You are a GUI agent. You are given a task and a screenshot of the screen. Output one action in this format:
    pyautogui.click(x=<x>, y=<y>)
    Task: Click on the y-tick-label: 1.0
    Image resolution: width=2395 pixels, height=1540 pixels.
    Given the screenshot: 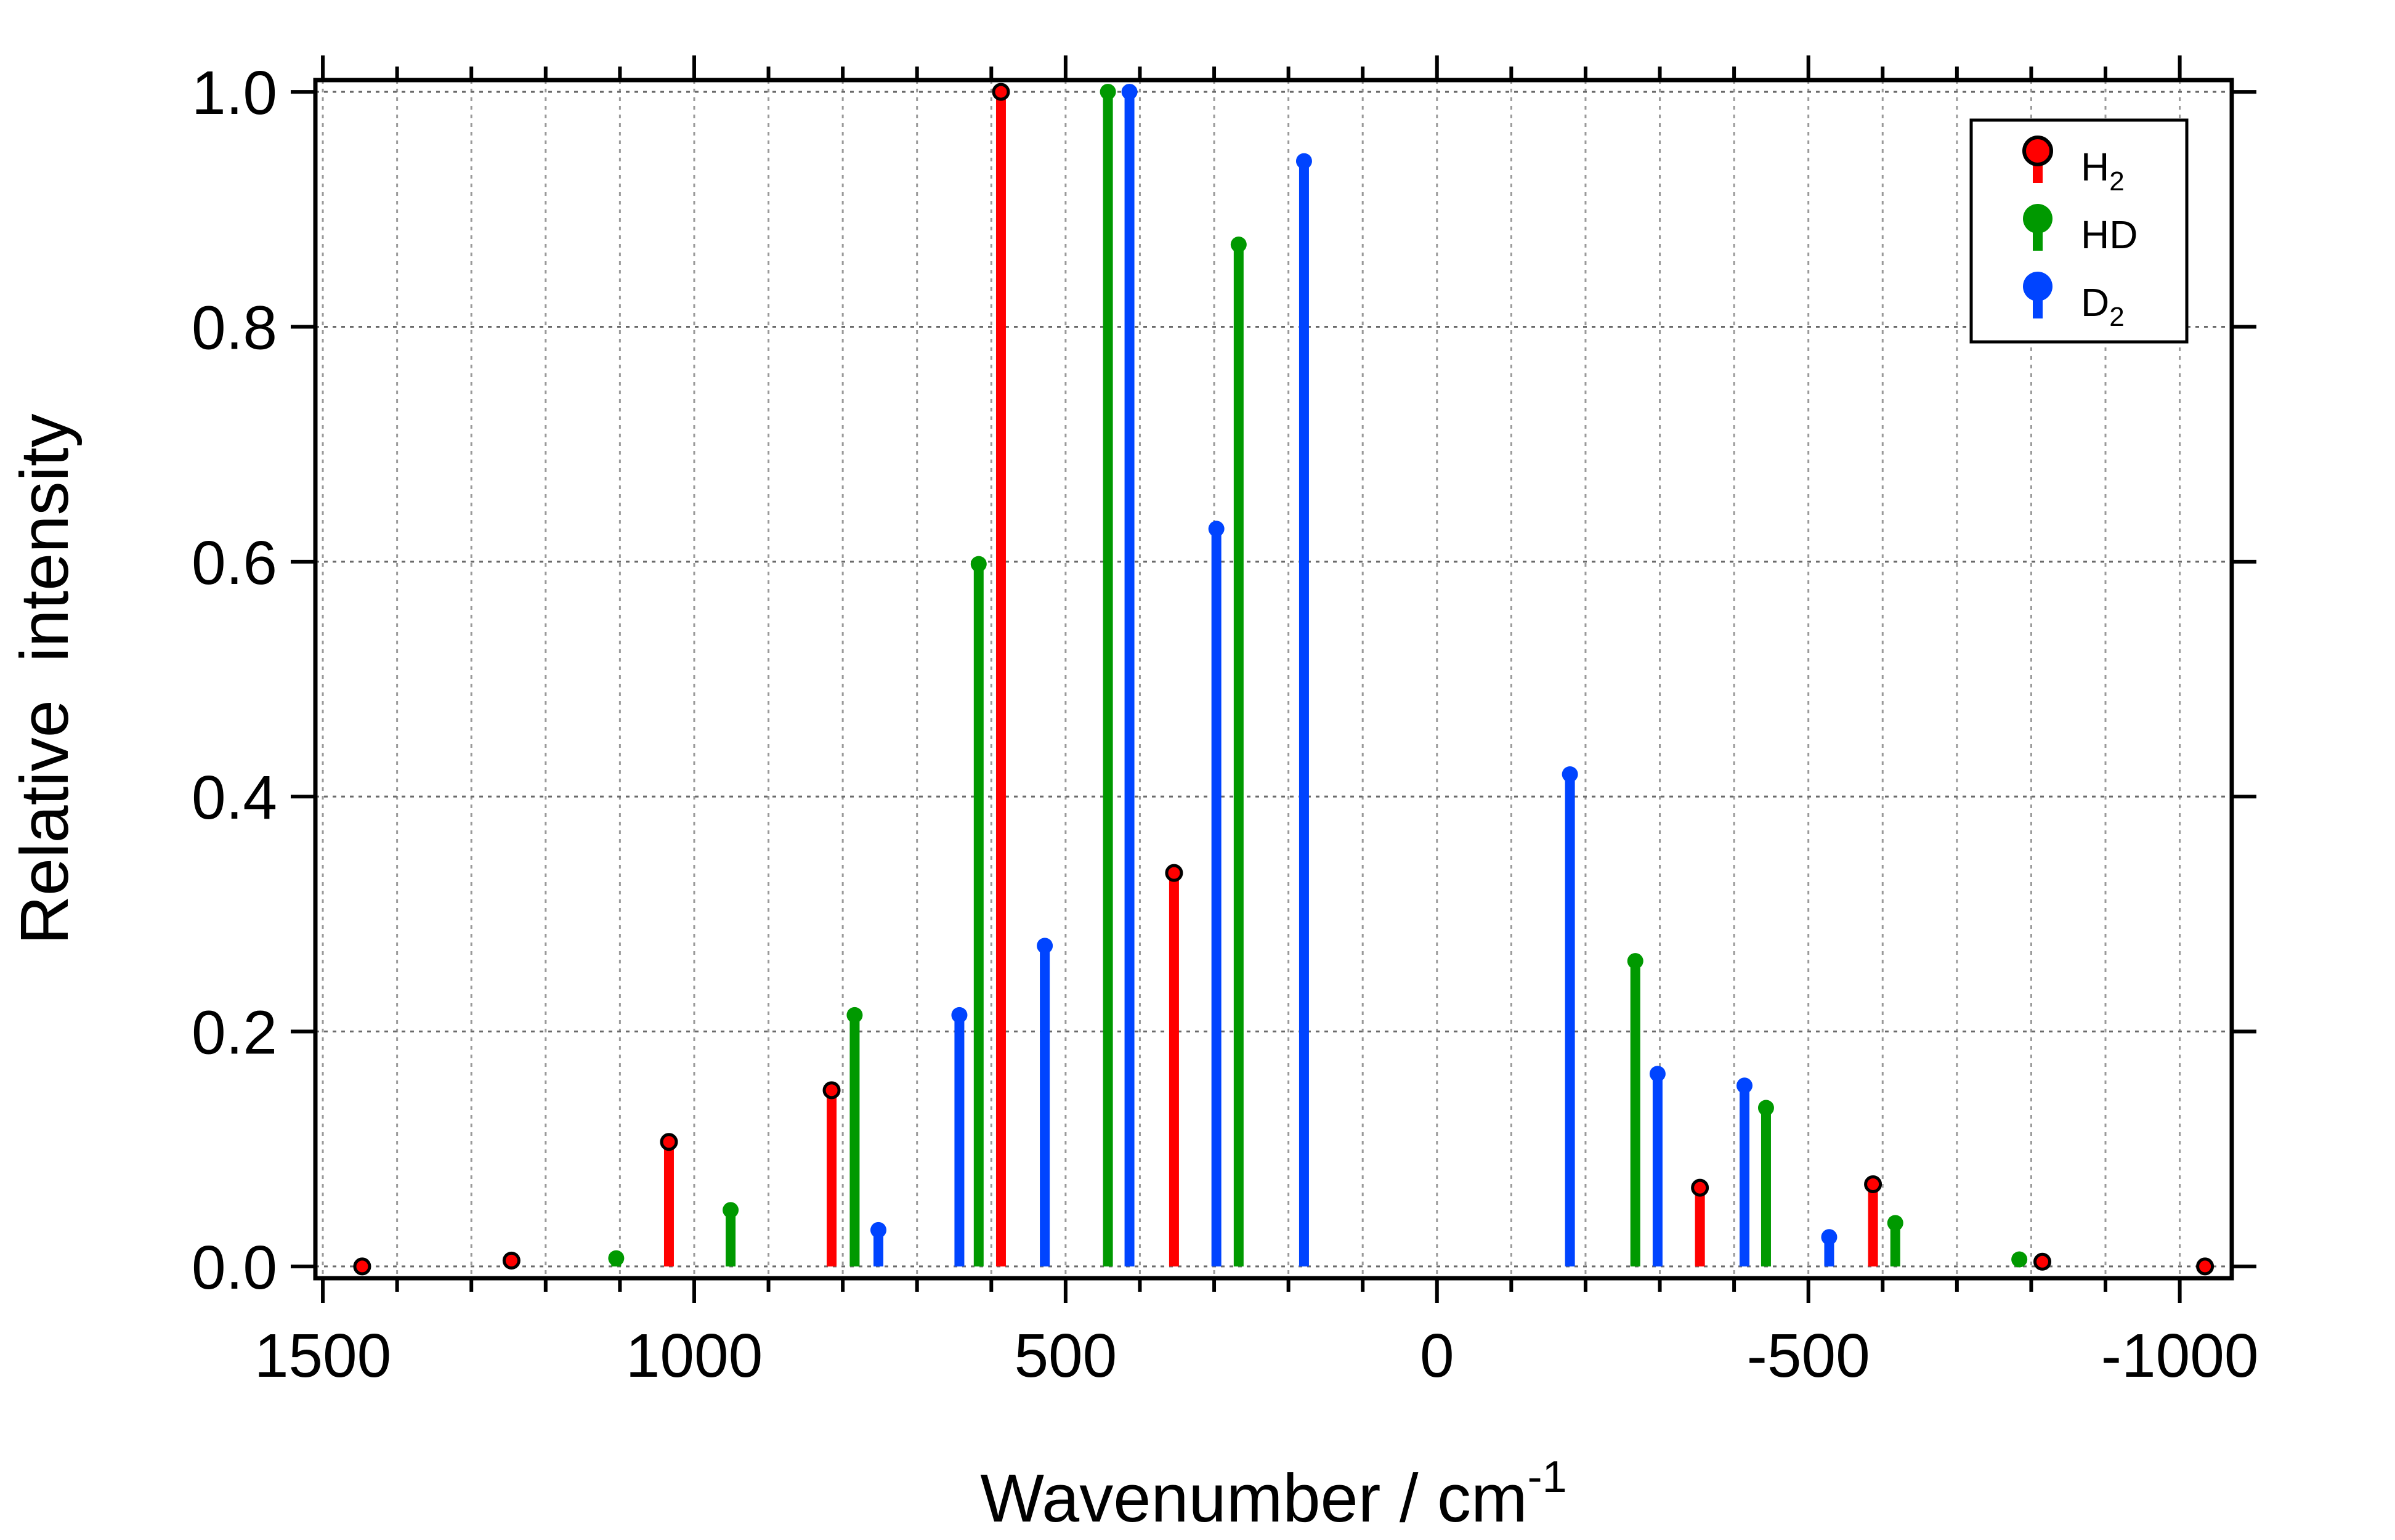 What is the action you would take?
    pyautogui.click(x=234, y=93)
    